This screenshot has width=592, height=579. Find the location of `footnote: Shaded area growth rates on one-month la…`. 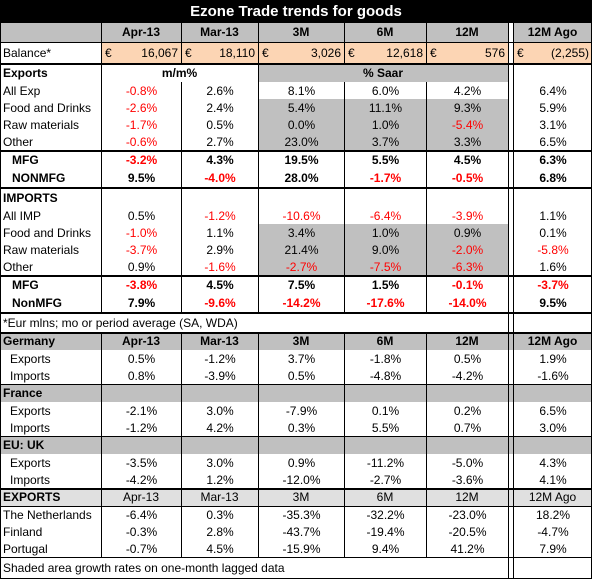

footnote: Shaded area growth rates on one-month la… is located at coordinates (254, 568).